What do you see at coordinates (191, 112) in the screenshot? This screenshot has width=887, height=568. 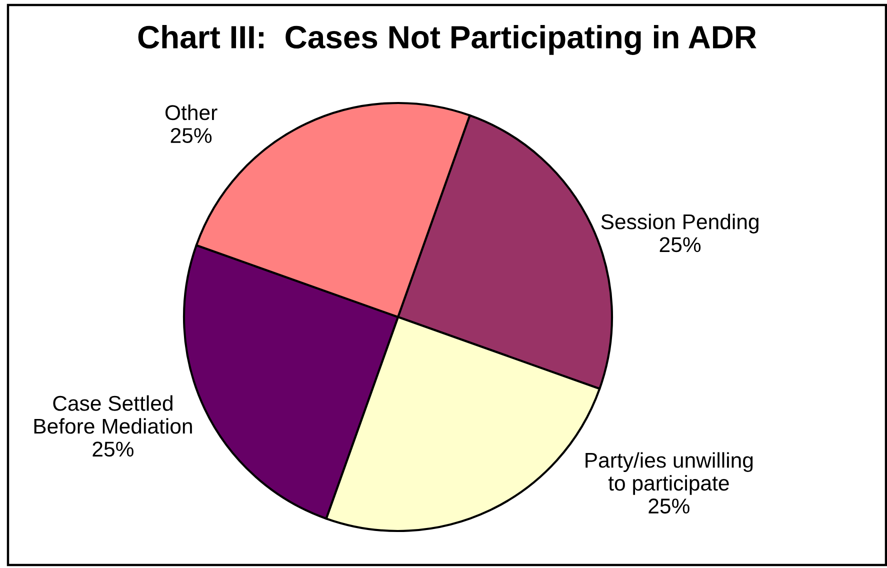 I see `slice-label: Other` at bounding box center [191, 112].